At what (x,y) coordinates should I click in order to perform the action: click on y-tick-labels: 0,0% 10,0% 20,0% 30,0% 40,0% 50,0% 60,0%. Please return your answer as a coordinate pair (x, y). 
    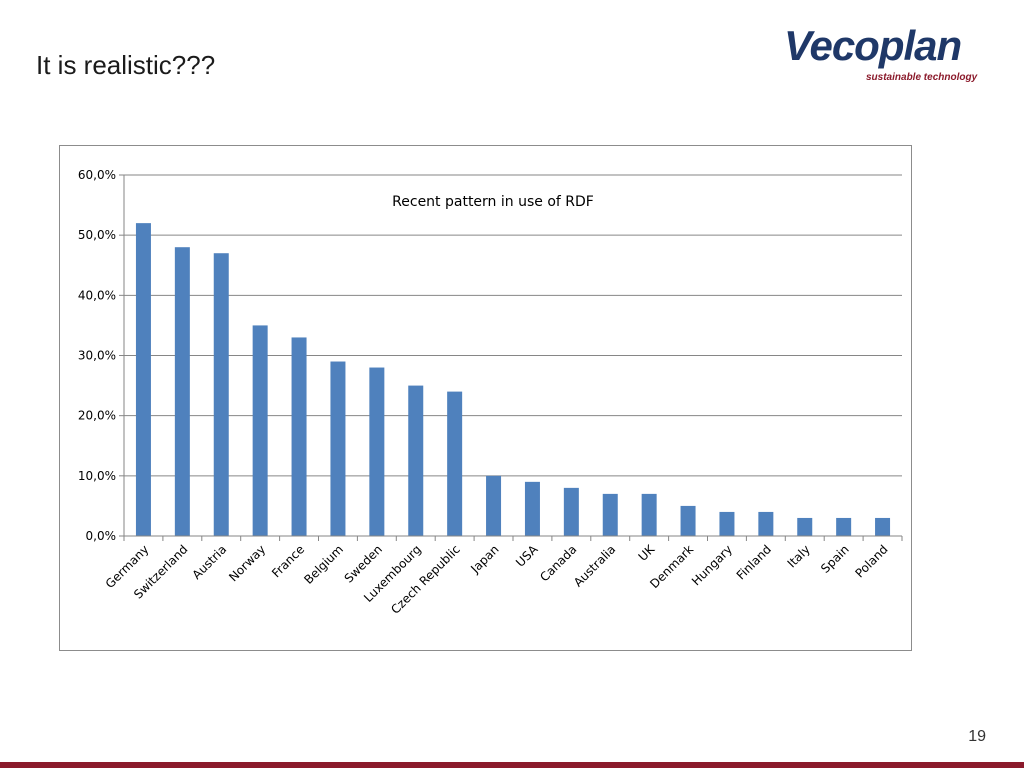
    Looking at the image, I should click on (97, 355).